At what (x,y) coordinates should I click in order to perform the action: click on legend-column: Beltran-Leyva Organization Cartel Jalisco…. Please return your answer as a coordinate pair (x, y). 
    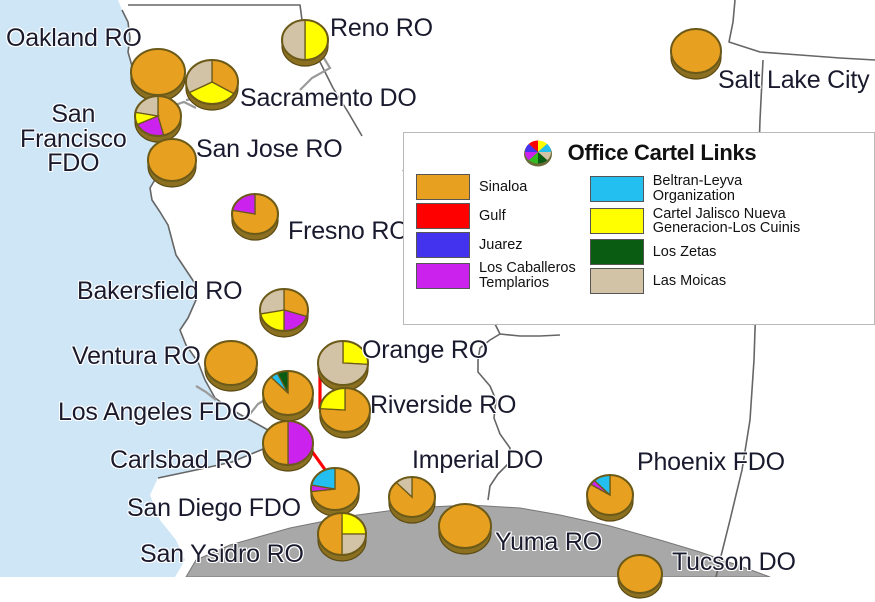
    Looking at the image, I should click on (695, 235).